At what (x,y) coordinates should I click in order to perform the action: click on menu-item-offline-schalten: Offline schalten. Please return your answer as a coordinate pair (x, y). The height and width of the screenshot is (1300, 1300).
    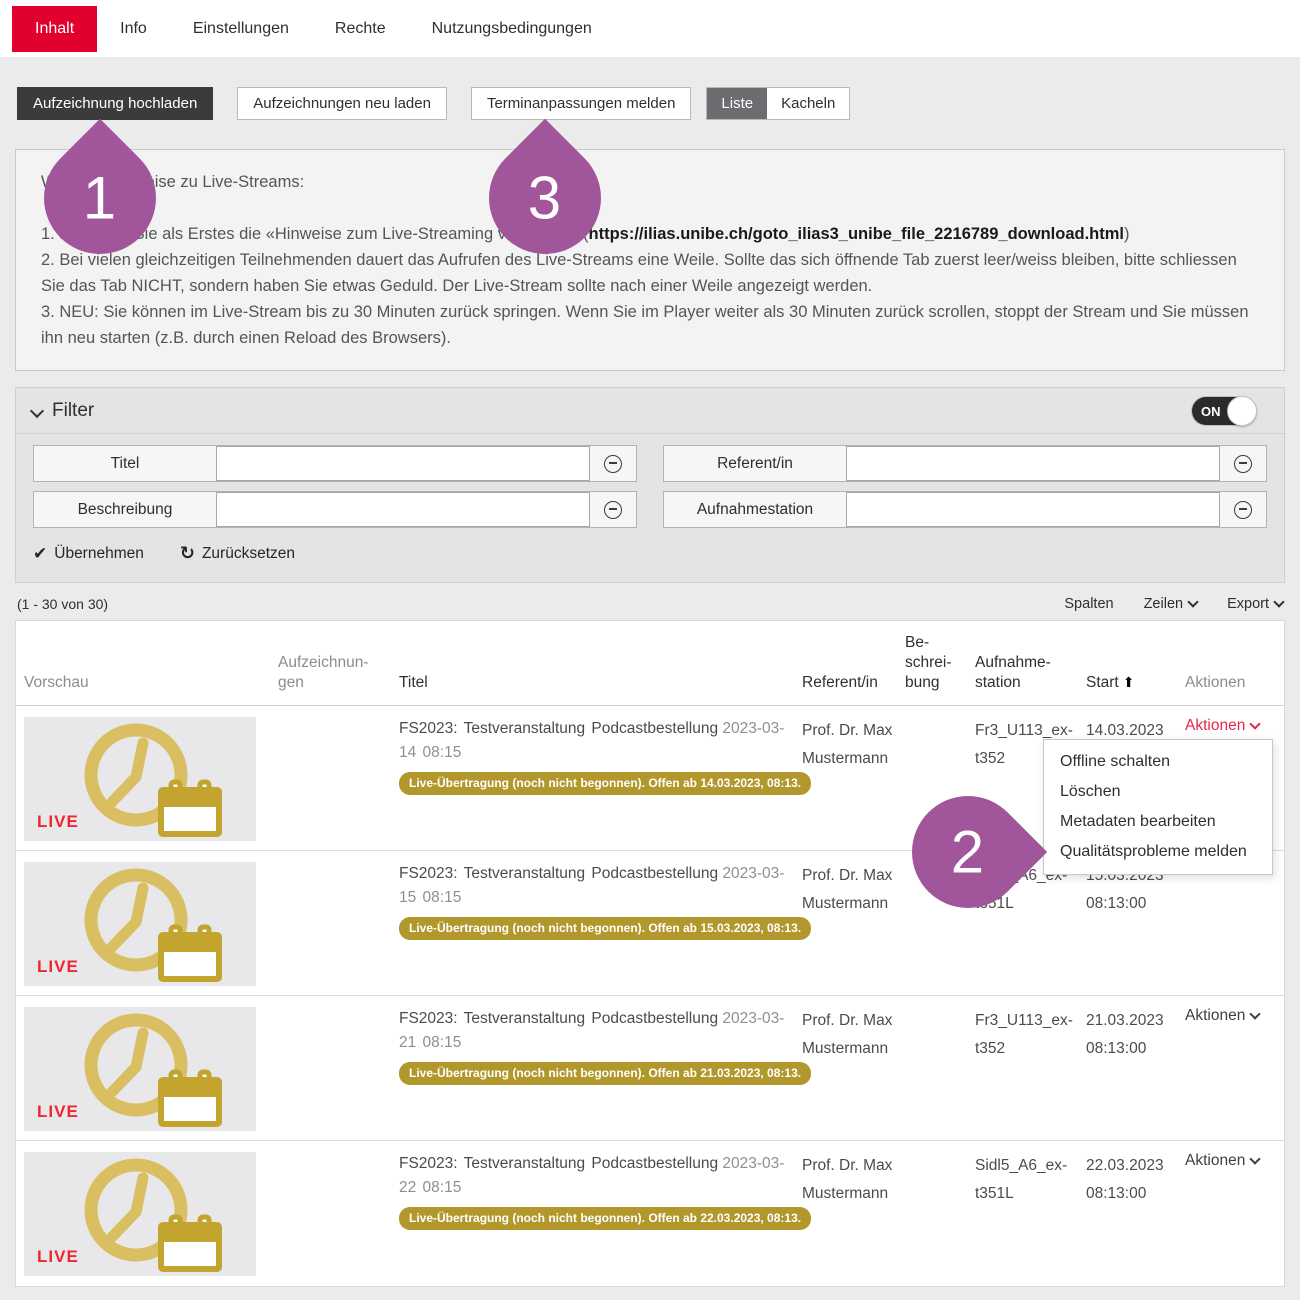
    Looking at the image, I should click on (1115, 761).